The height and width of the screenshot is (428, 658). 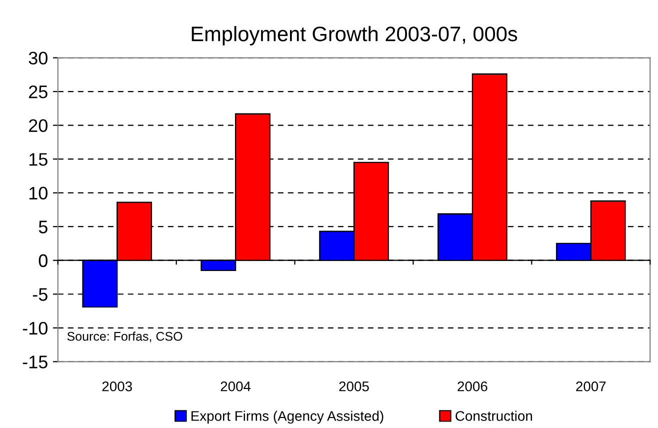 What do you see at coordinates (43, 261) in the screenshot?
I see `y-tick-label: 0` at bounding box center [43, 261].